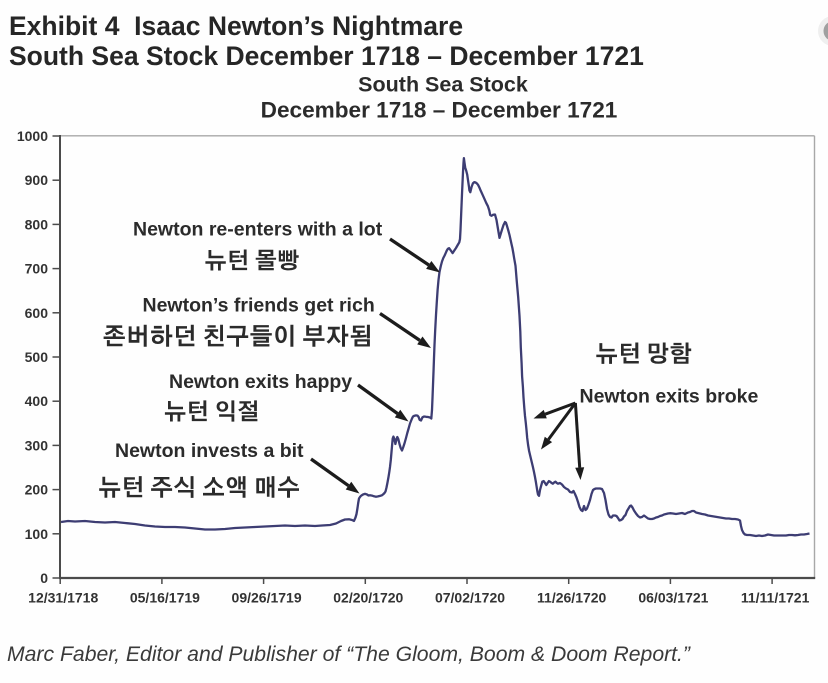 The image size is (828, 683). I want to click on svg-text: South Sea Stock, so click(443, 85).